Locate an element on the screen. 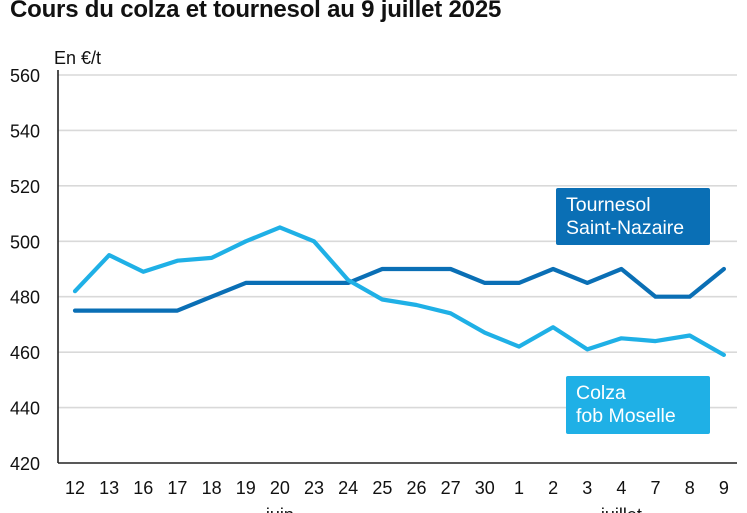 The image size is (747, 513). x-tick-label: 3 is located at coordinates (587, 488).